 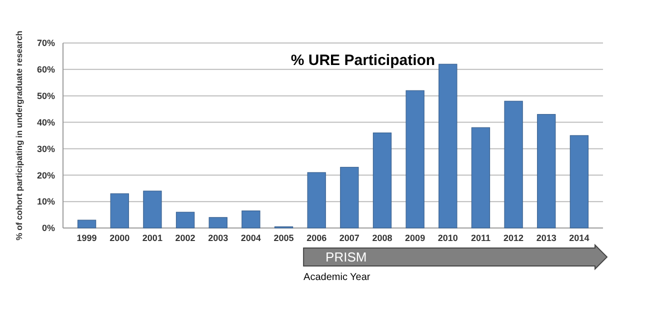 I want to click on x-tick-label: 2007, so click(x=349, y=238).